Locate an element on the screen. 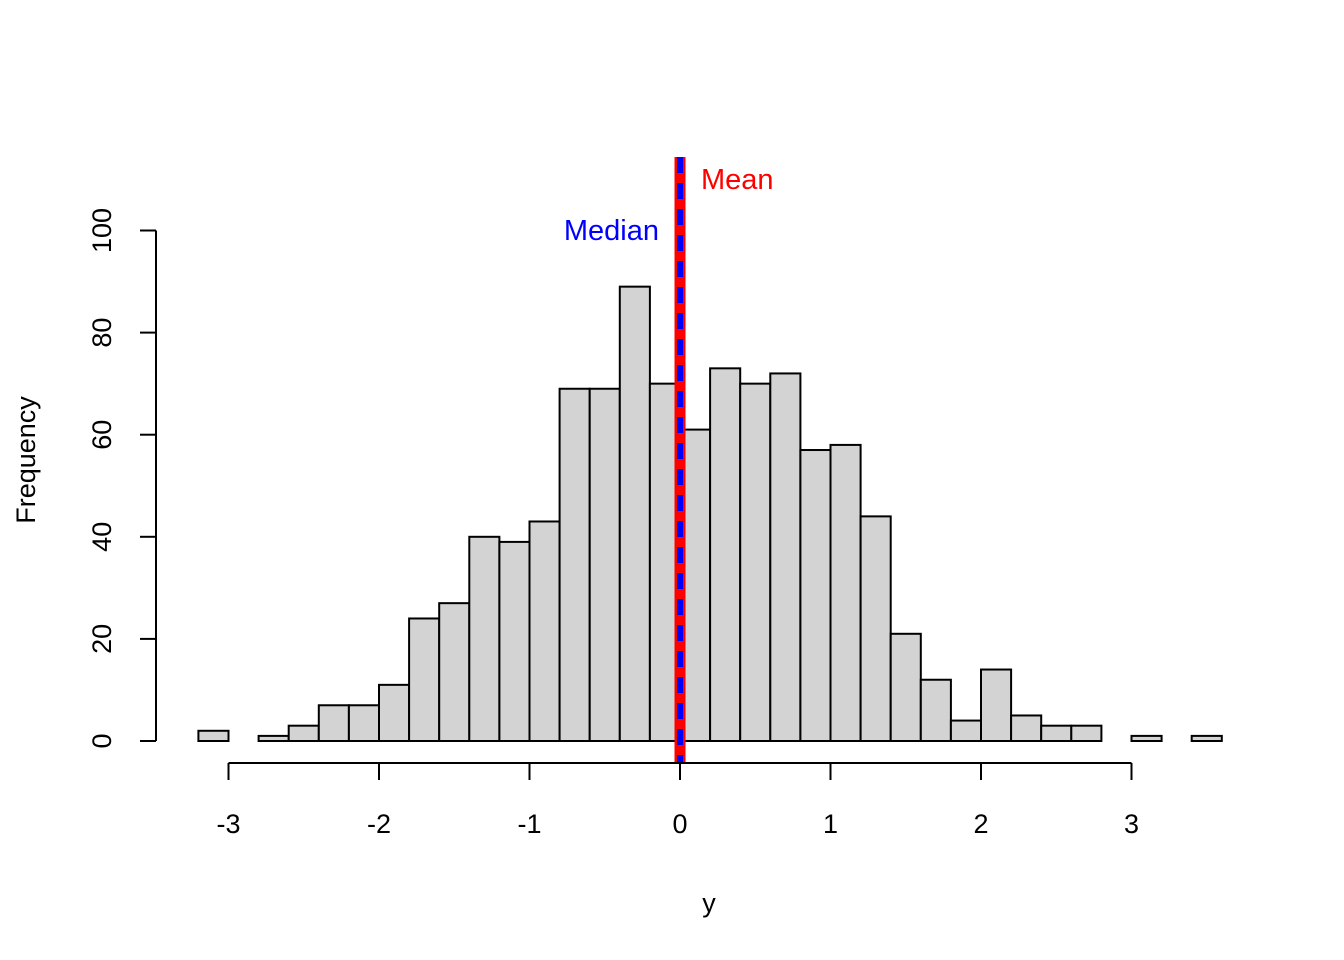 The image size is (1344, 960). x-tick-label: -2 is located at coordinates (379, 824).